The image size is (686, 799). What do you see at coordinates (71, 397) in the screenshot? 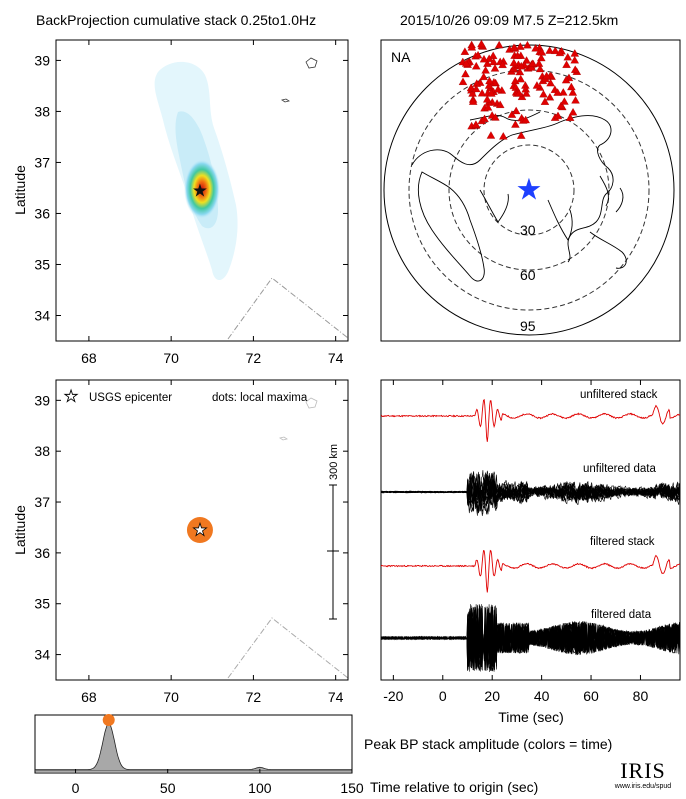
I see `legend-star-icon: ★` at bounding box center [71, 397].